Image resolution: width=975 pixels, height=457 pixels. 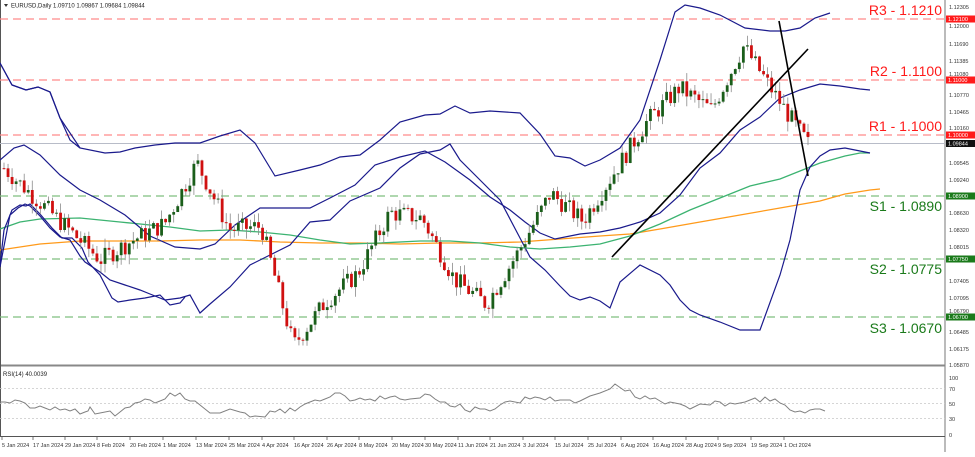 What do you see at coordinates (732, 446) in the screenshot?
I see `date-tick-label: 9 Sep 2024` at bounding box center [732, 446].